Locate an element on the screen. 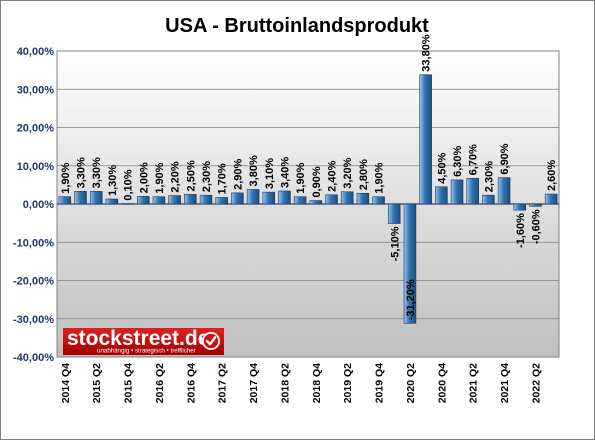 The width and height of the screenshot is (595, 440). logo-background is located at coordinates (143, 341).